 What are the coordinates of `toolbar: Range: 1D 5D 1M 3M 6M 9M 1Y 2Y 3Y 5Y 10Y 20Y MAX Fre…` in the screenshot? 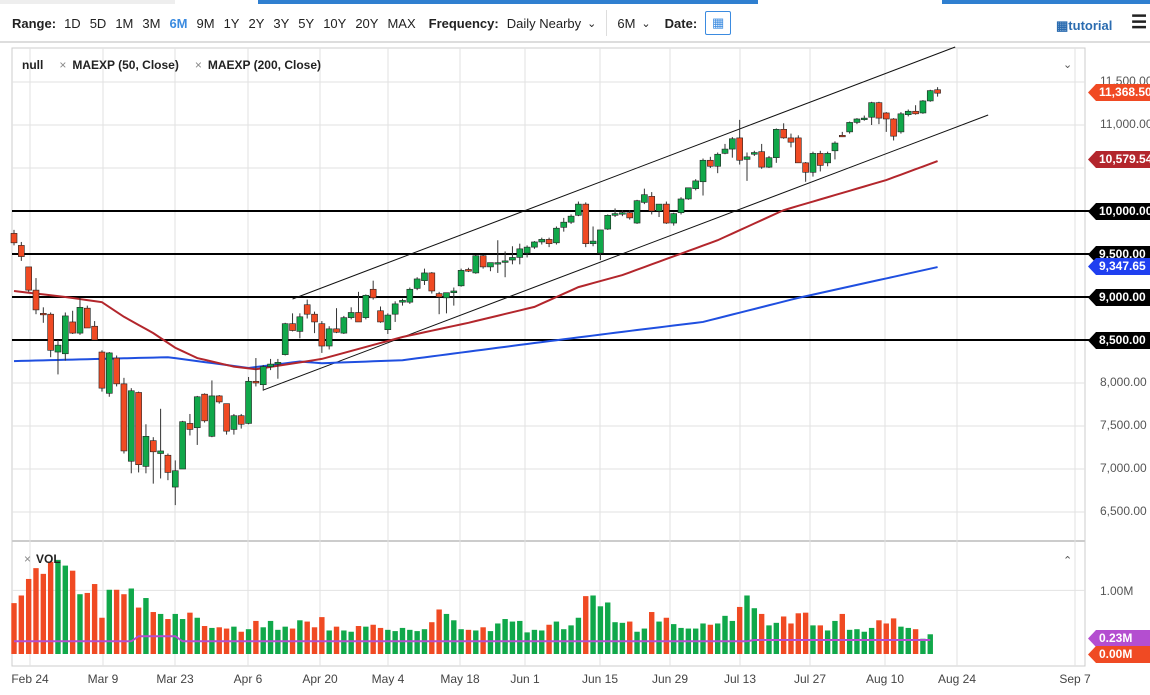 It's located at (372, 23).